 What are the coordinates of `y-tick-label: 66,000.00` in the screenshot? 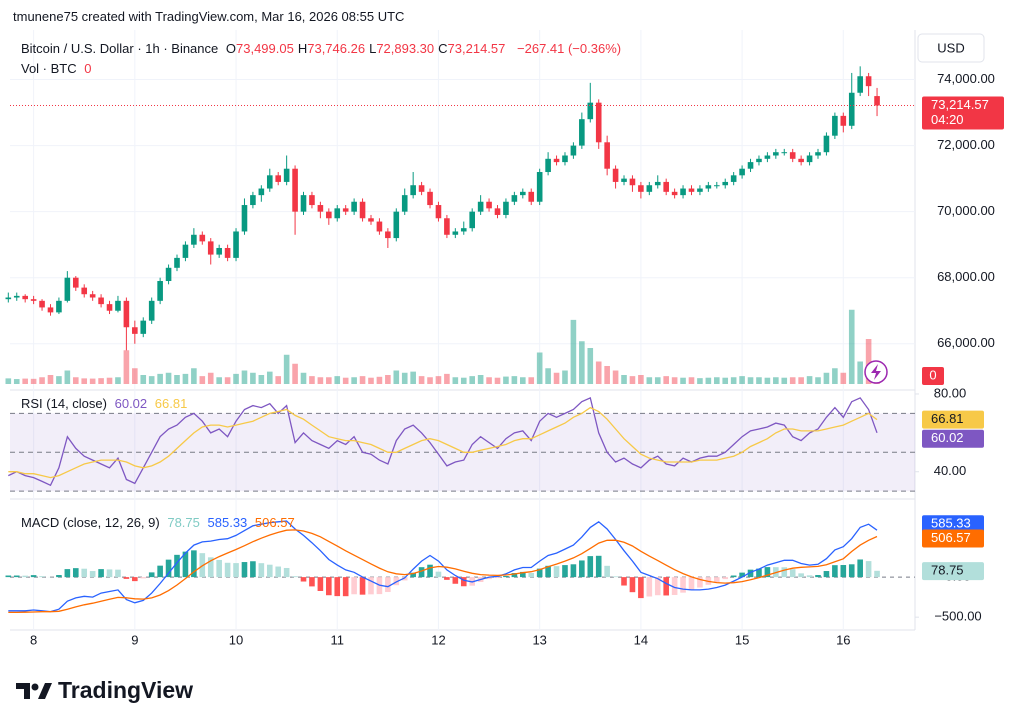 It's located at (966, 342).